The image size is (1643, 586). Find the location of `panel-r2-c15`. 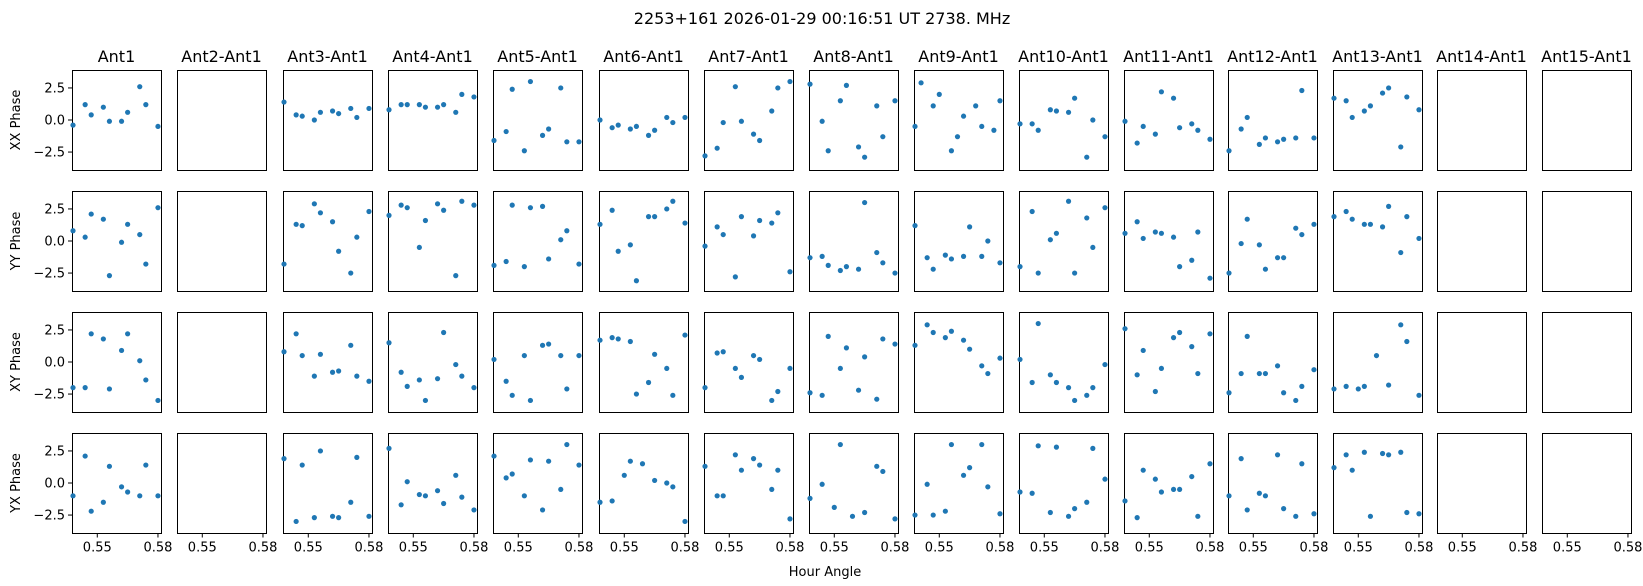

panel-r2-c15 is located at coordinates (1587, 241).